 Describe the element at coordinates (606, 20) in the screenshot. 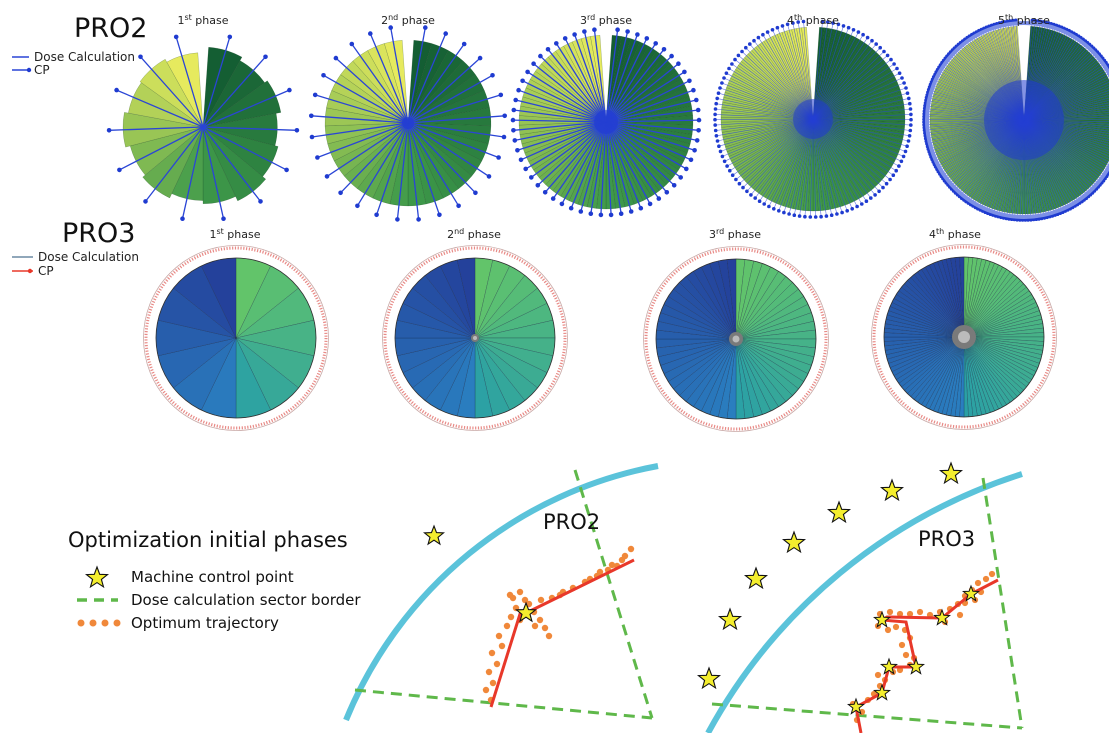

I see `pro2-phase-3-label: 3rd phase` at that location.